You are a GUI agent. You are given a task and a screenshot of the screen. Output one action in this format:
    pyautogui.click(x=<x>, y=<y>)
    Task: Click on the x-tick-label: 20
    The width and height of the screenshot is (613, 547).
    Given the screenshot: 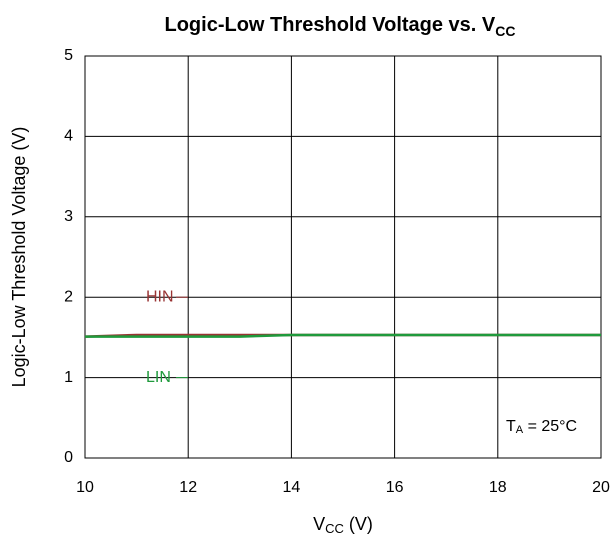 What is the action you would take?
    pyautogui.click(x=601, y=487)
    